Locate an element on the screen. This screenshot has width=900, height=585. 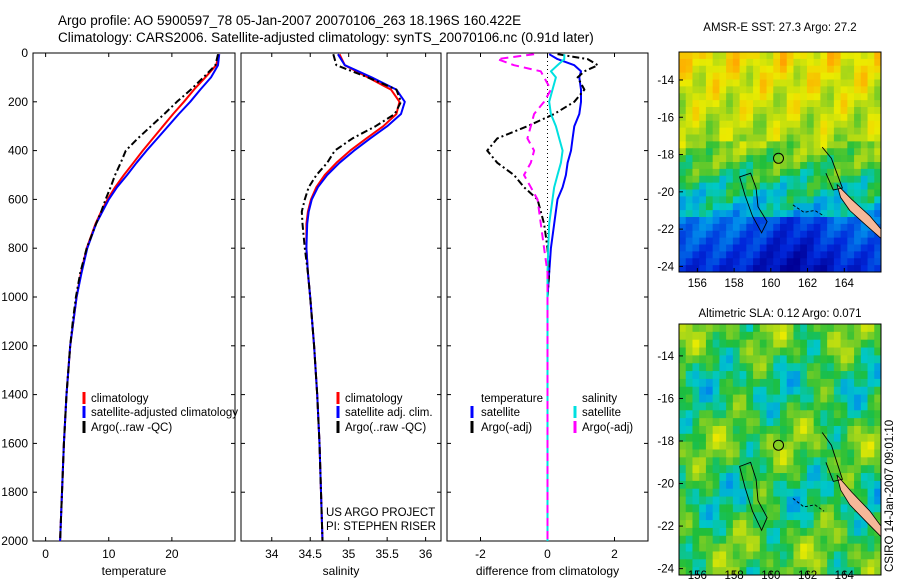
x-tick-label: 35.5 is located at coordinates (387, 554).